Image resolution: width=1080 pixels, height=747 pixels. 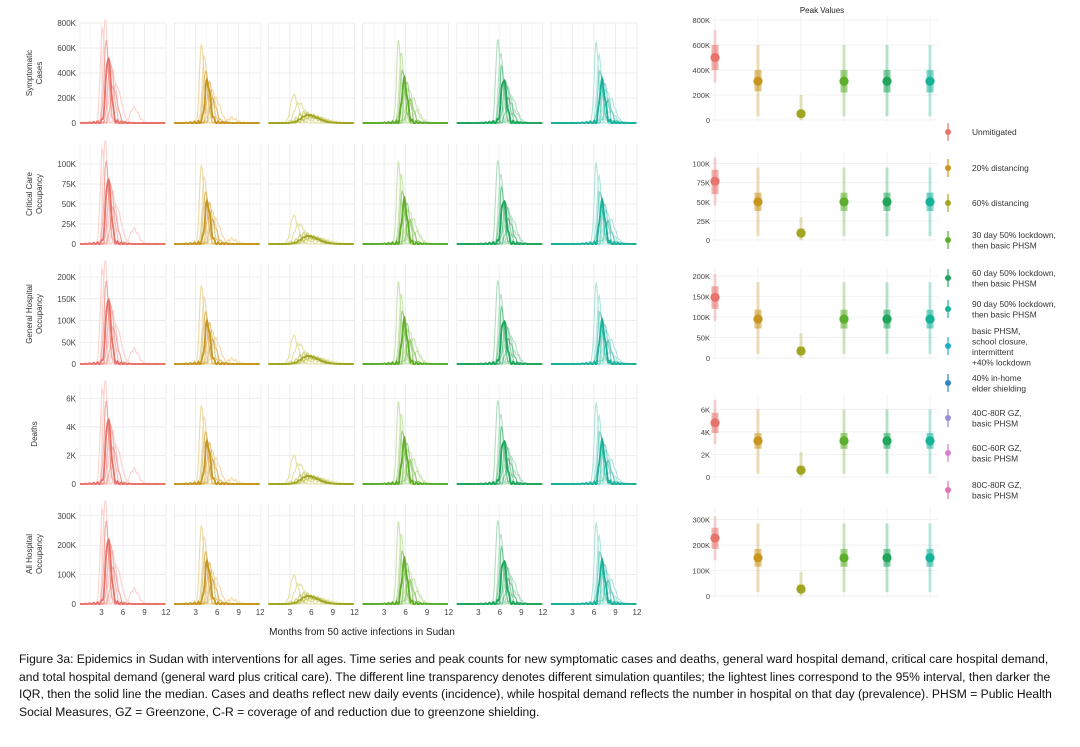 I want to click on y-tick-label: 100K, so click(x=66, y=575).